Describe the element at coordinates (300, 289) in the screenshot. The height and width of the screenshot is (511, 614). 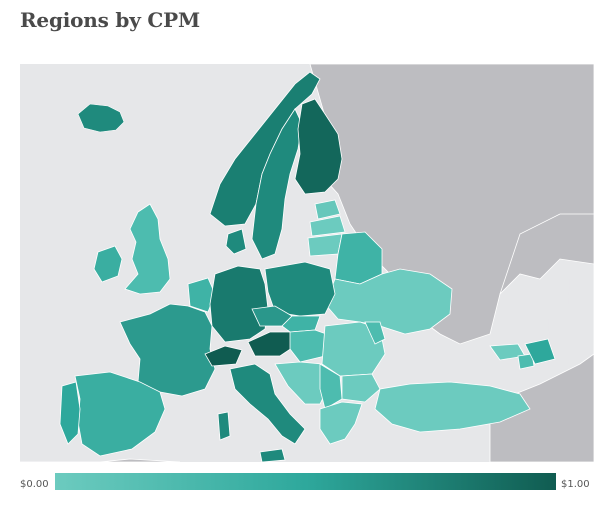
I see `region-poland` at that location.